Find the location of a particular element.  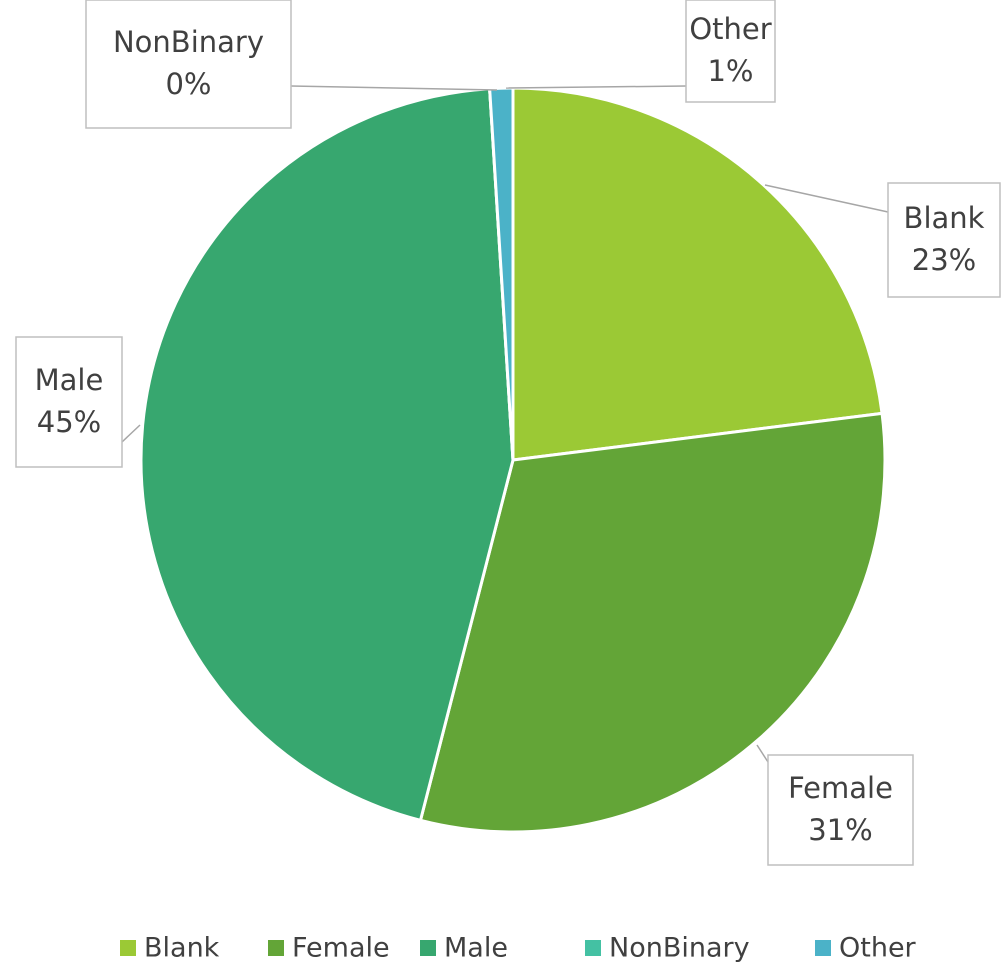

data-label-name: Male is located at coordinates (69, 380).